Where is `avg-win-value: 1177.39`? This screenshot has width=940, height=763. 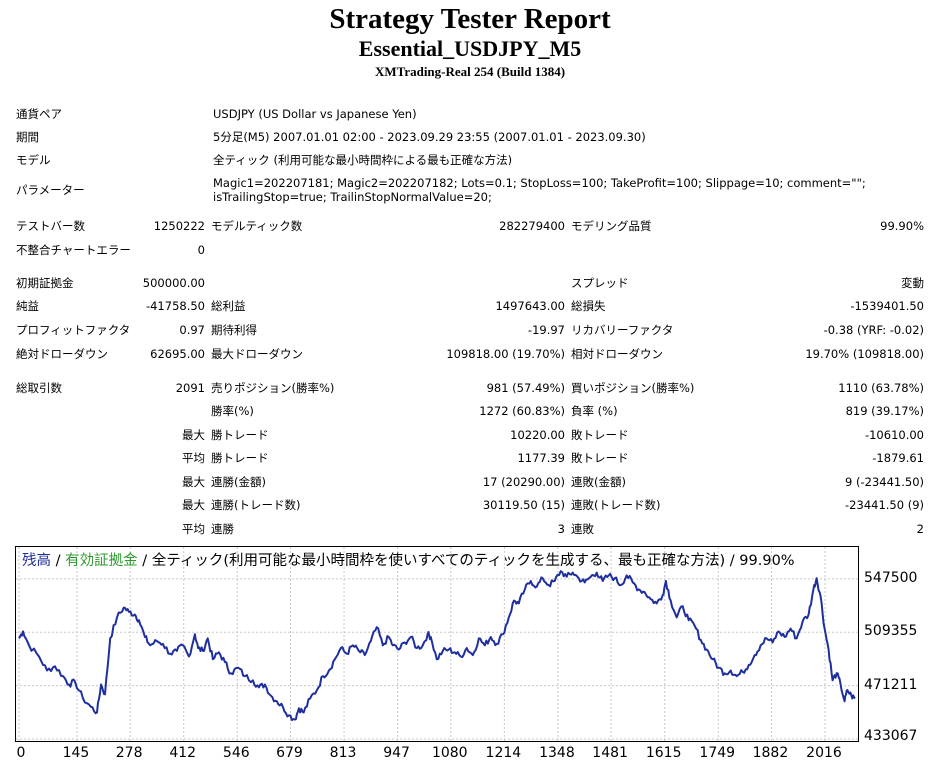 avg-win-value: 1177.39 is located at coordinates (541, 458).